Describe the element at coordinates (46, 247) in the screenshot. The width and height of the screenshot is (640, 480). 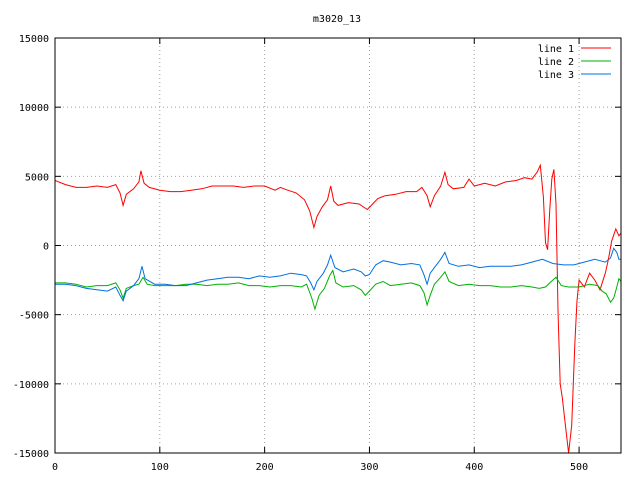
I see `y-tick-label: 0` at that location.